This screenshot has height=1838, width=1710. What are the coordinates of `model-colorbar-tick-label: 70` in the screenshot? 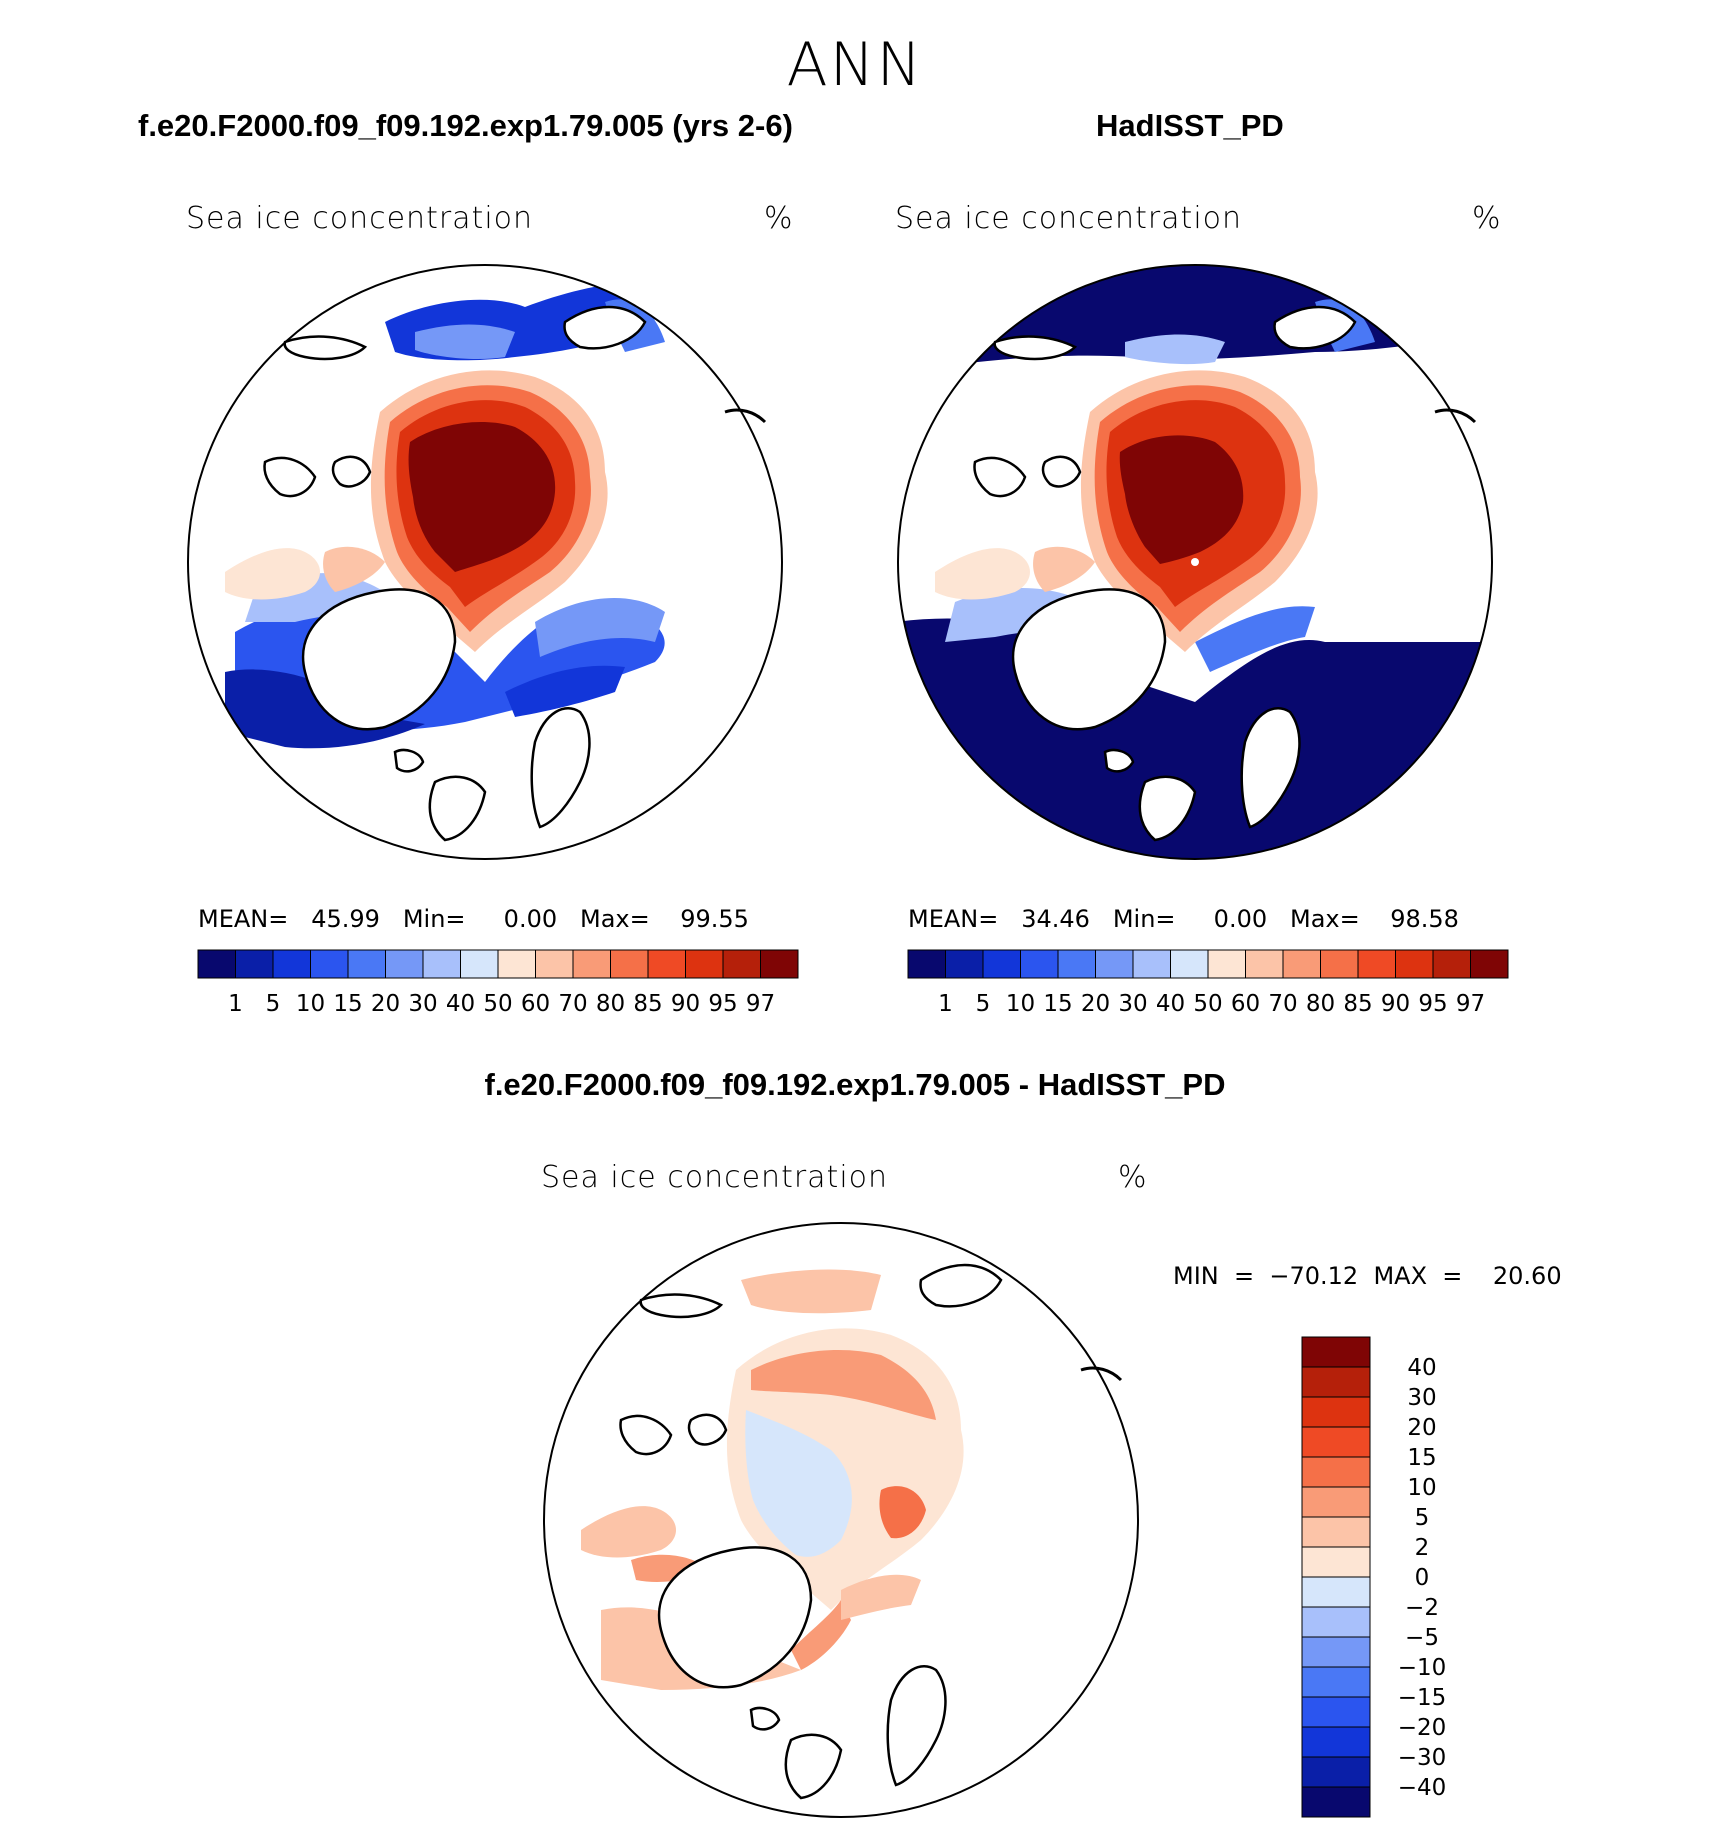 It's located at (572, 1004).